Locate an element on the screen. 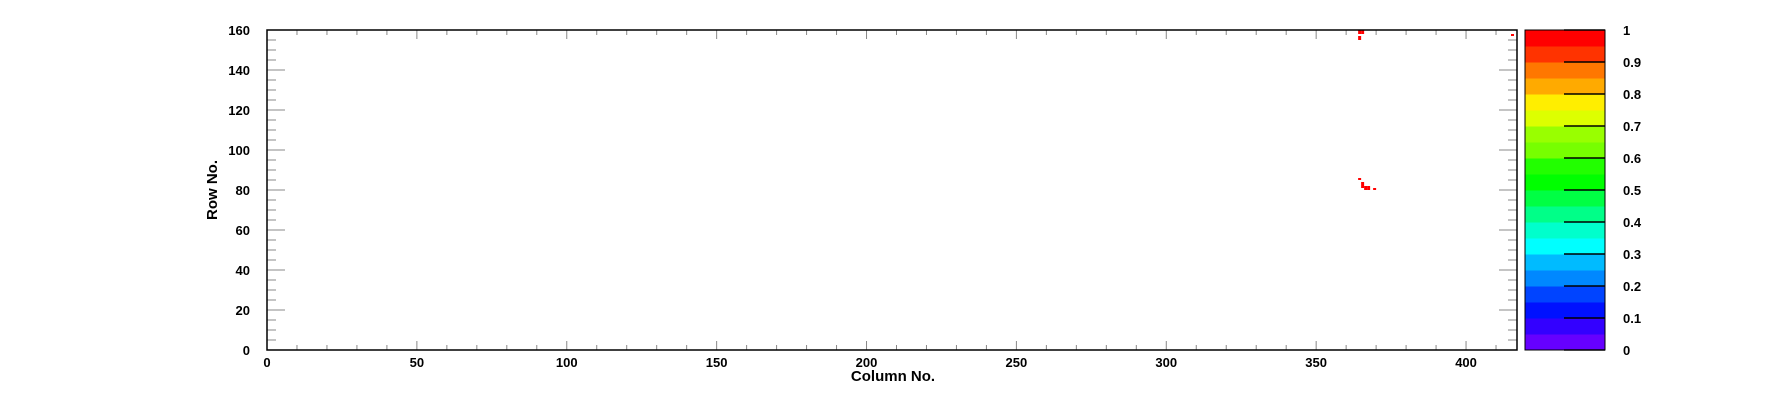 The height and width of the screenshot is (417, 1784). y-tick-label: 100 is located at coordinates (239, 150).